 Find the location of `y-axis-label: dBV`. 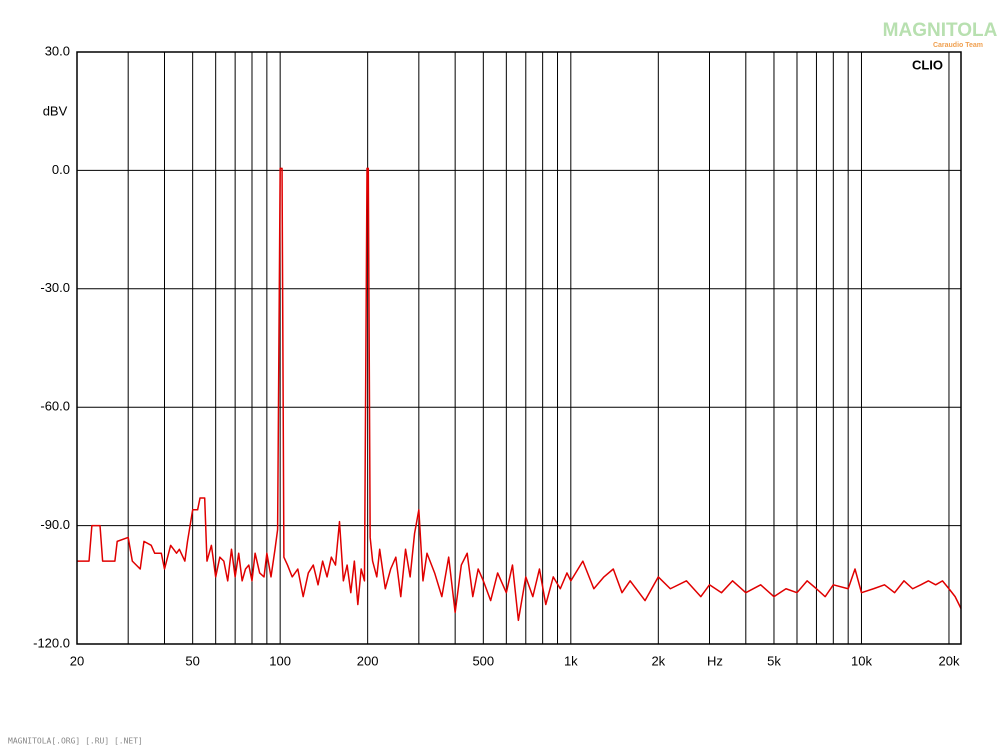

y-axis-label: dBV is located at coordinates (55, 110).